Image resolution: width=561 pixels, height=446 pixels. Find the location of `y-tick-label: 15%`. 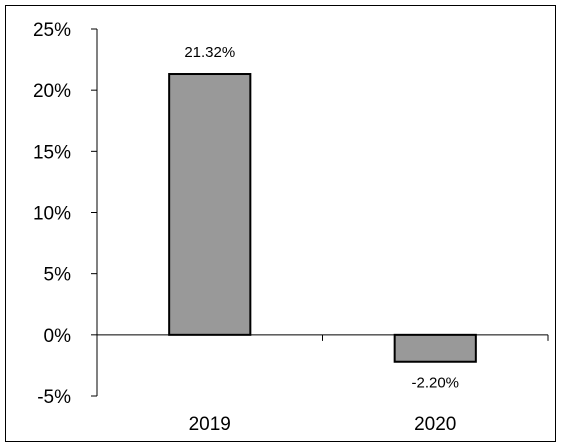

y-tick-label: 15% is located at coordinates (52, 152).